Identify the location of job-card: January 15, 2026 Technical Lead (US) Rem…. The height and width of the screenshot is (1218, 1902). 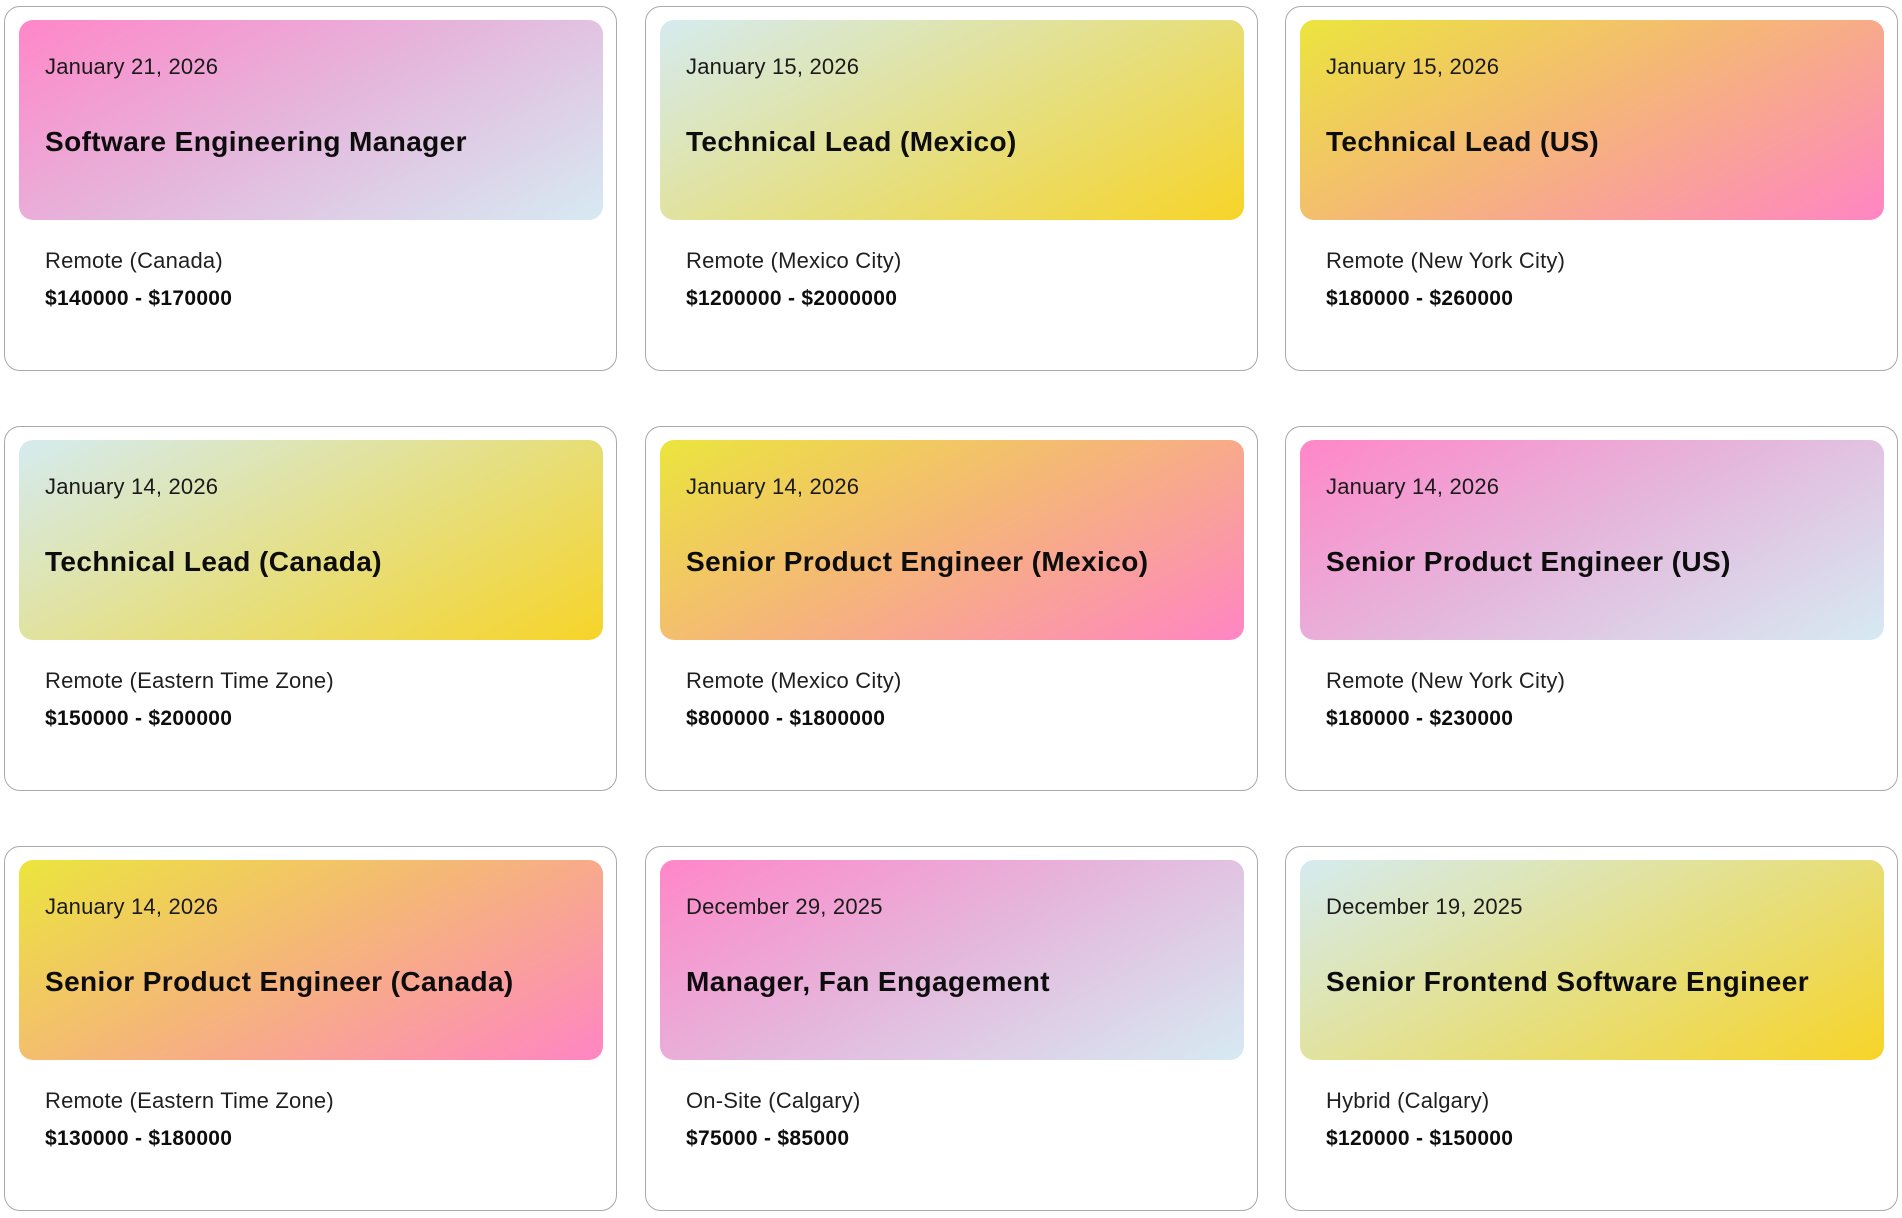
(1591, 188).